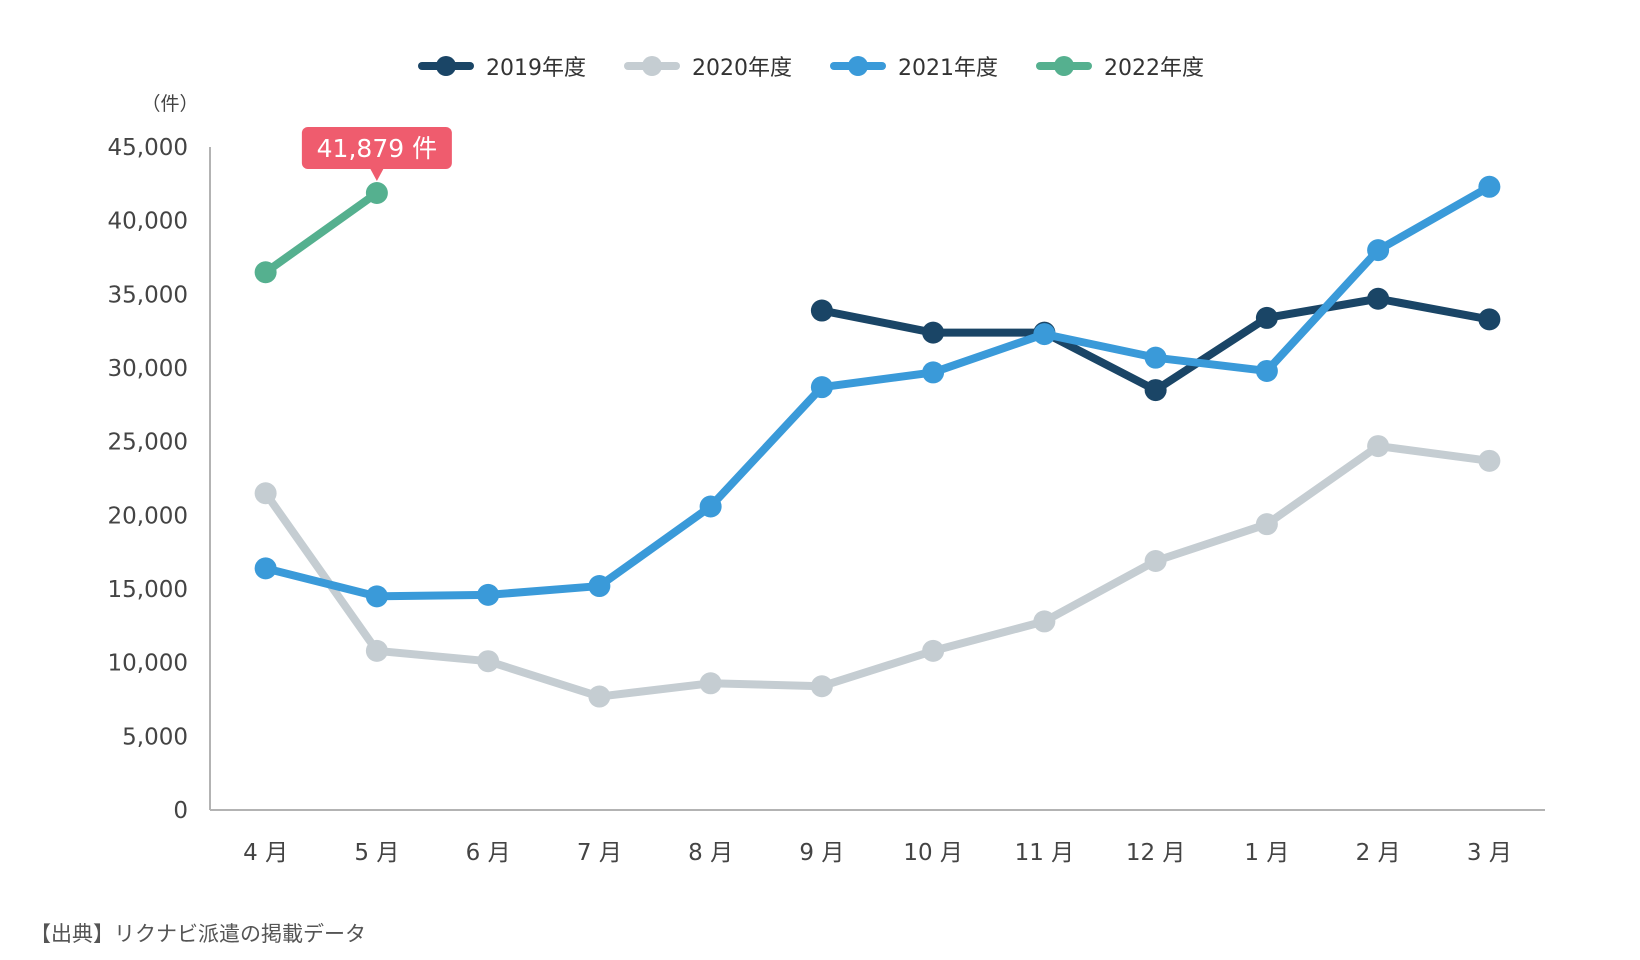  I want to click on legend-label-2022: 2022年度, so click(1154, 68).